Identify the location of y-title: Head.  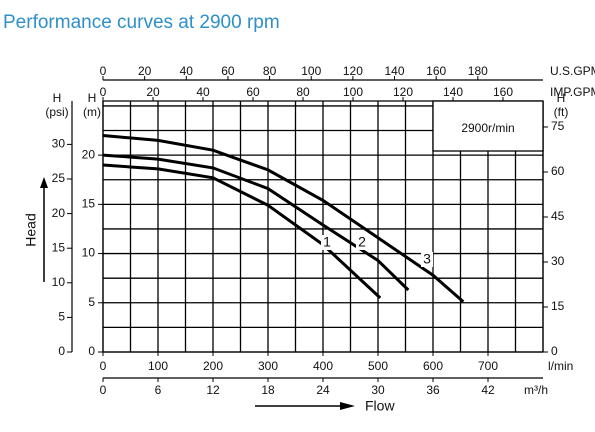
(31, 229).